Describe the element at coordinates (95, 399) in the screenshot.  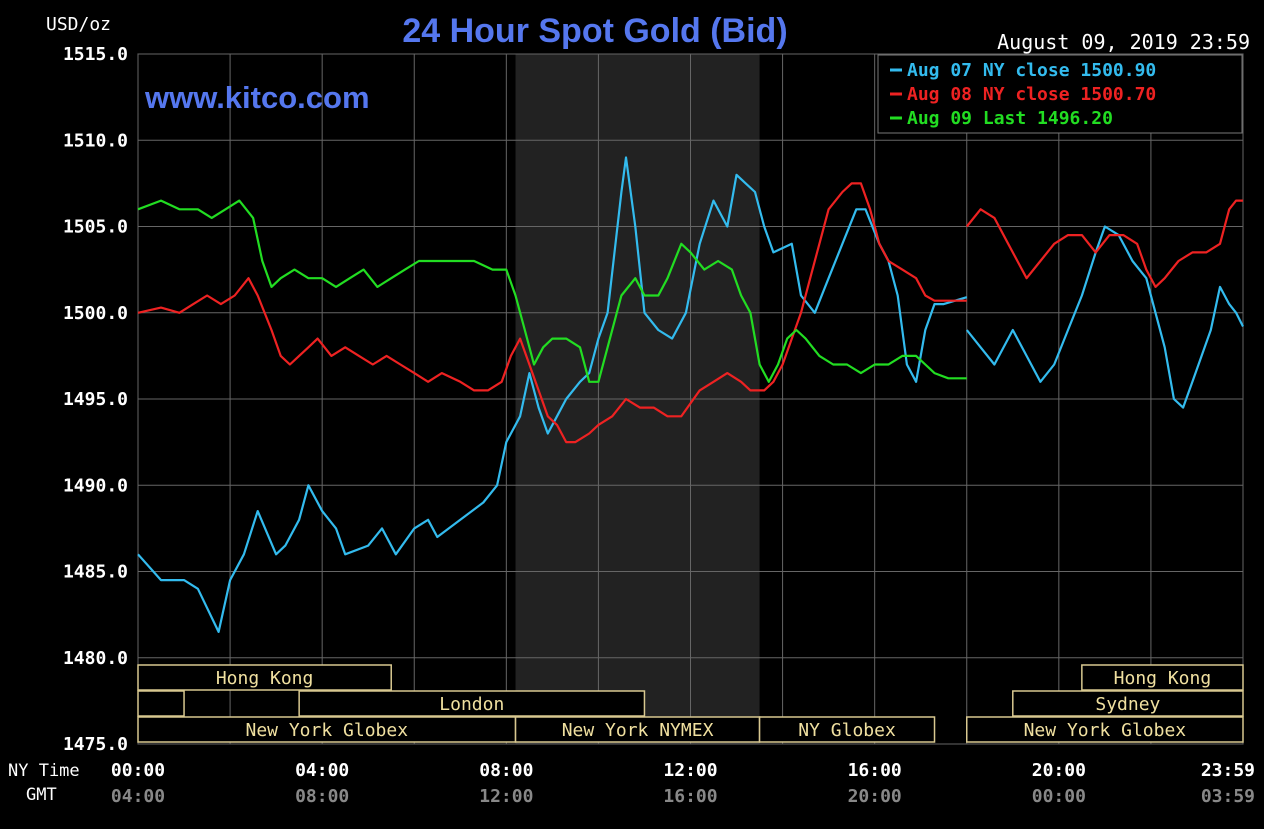
I see `y-tick-label: 1495.0` at that location.